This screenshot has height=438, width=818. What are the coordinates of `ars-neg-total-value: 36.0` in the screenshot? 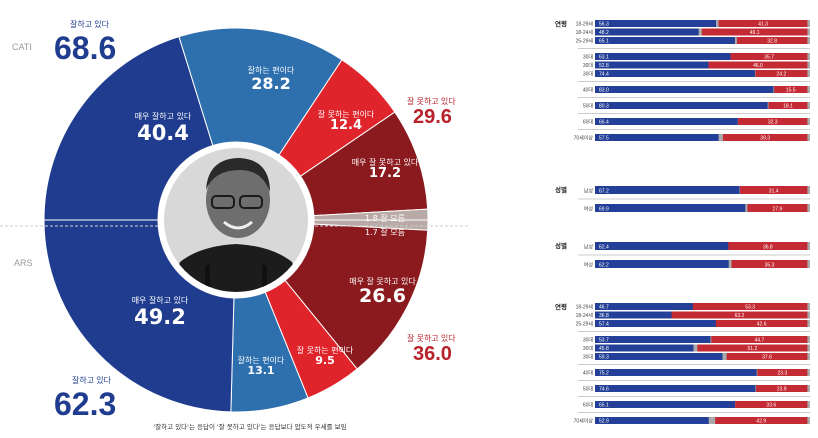 It's located at (432, 354).